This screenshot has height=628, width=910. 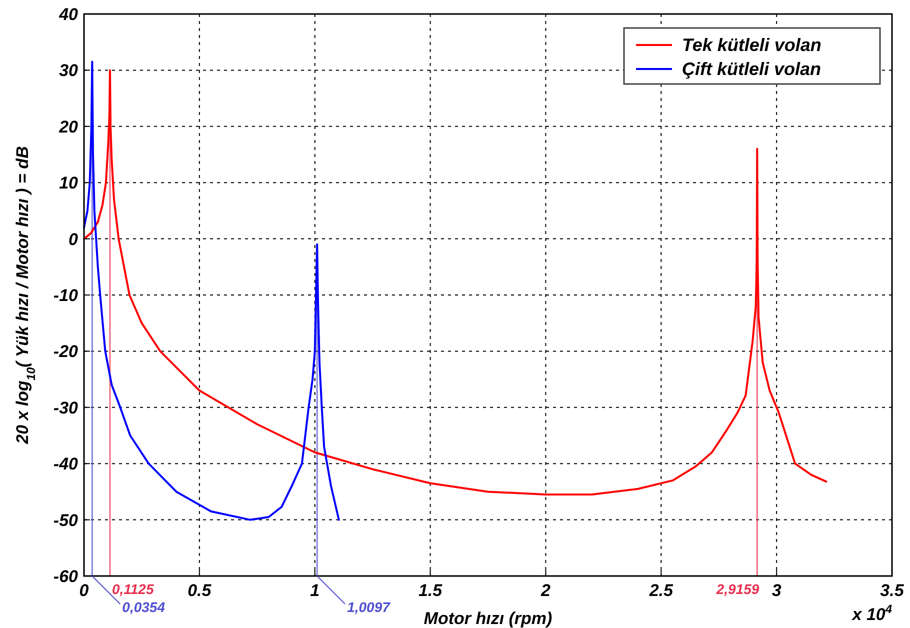 I want to click on x-tick-label: 1, so click(x=315, y=590).